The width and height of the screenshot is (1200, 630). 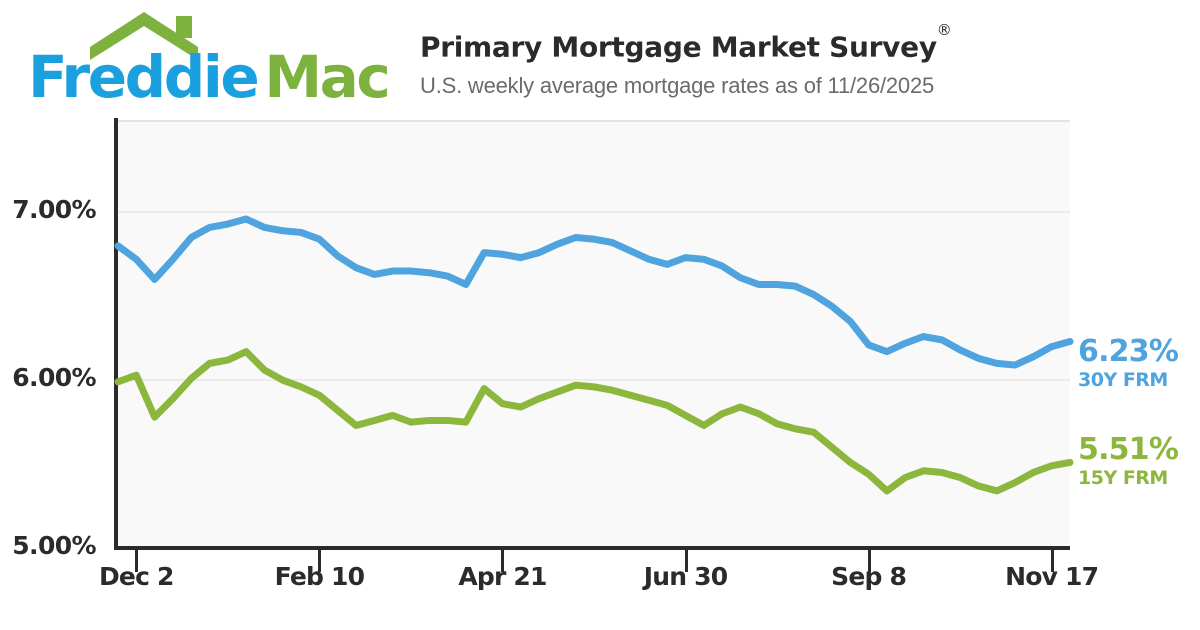 What do you see at coordinates (678, 47) in the screenshot?
I see `page-title-text: Primary Mortgage Market Survey` at bounding box center [678, 47].